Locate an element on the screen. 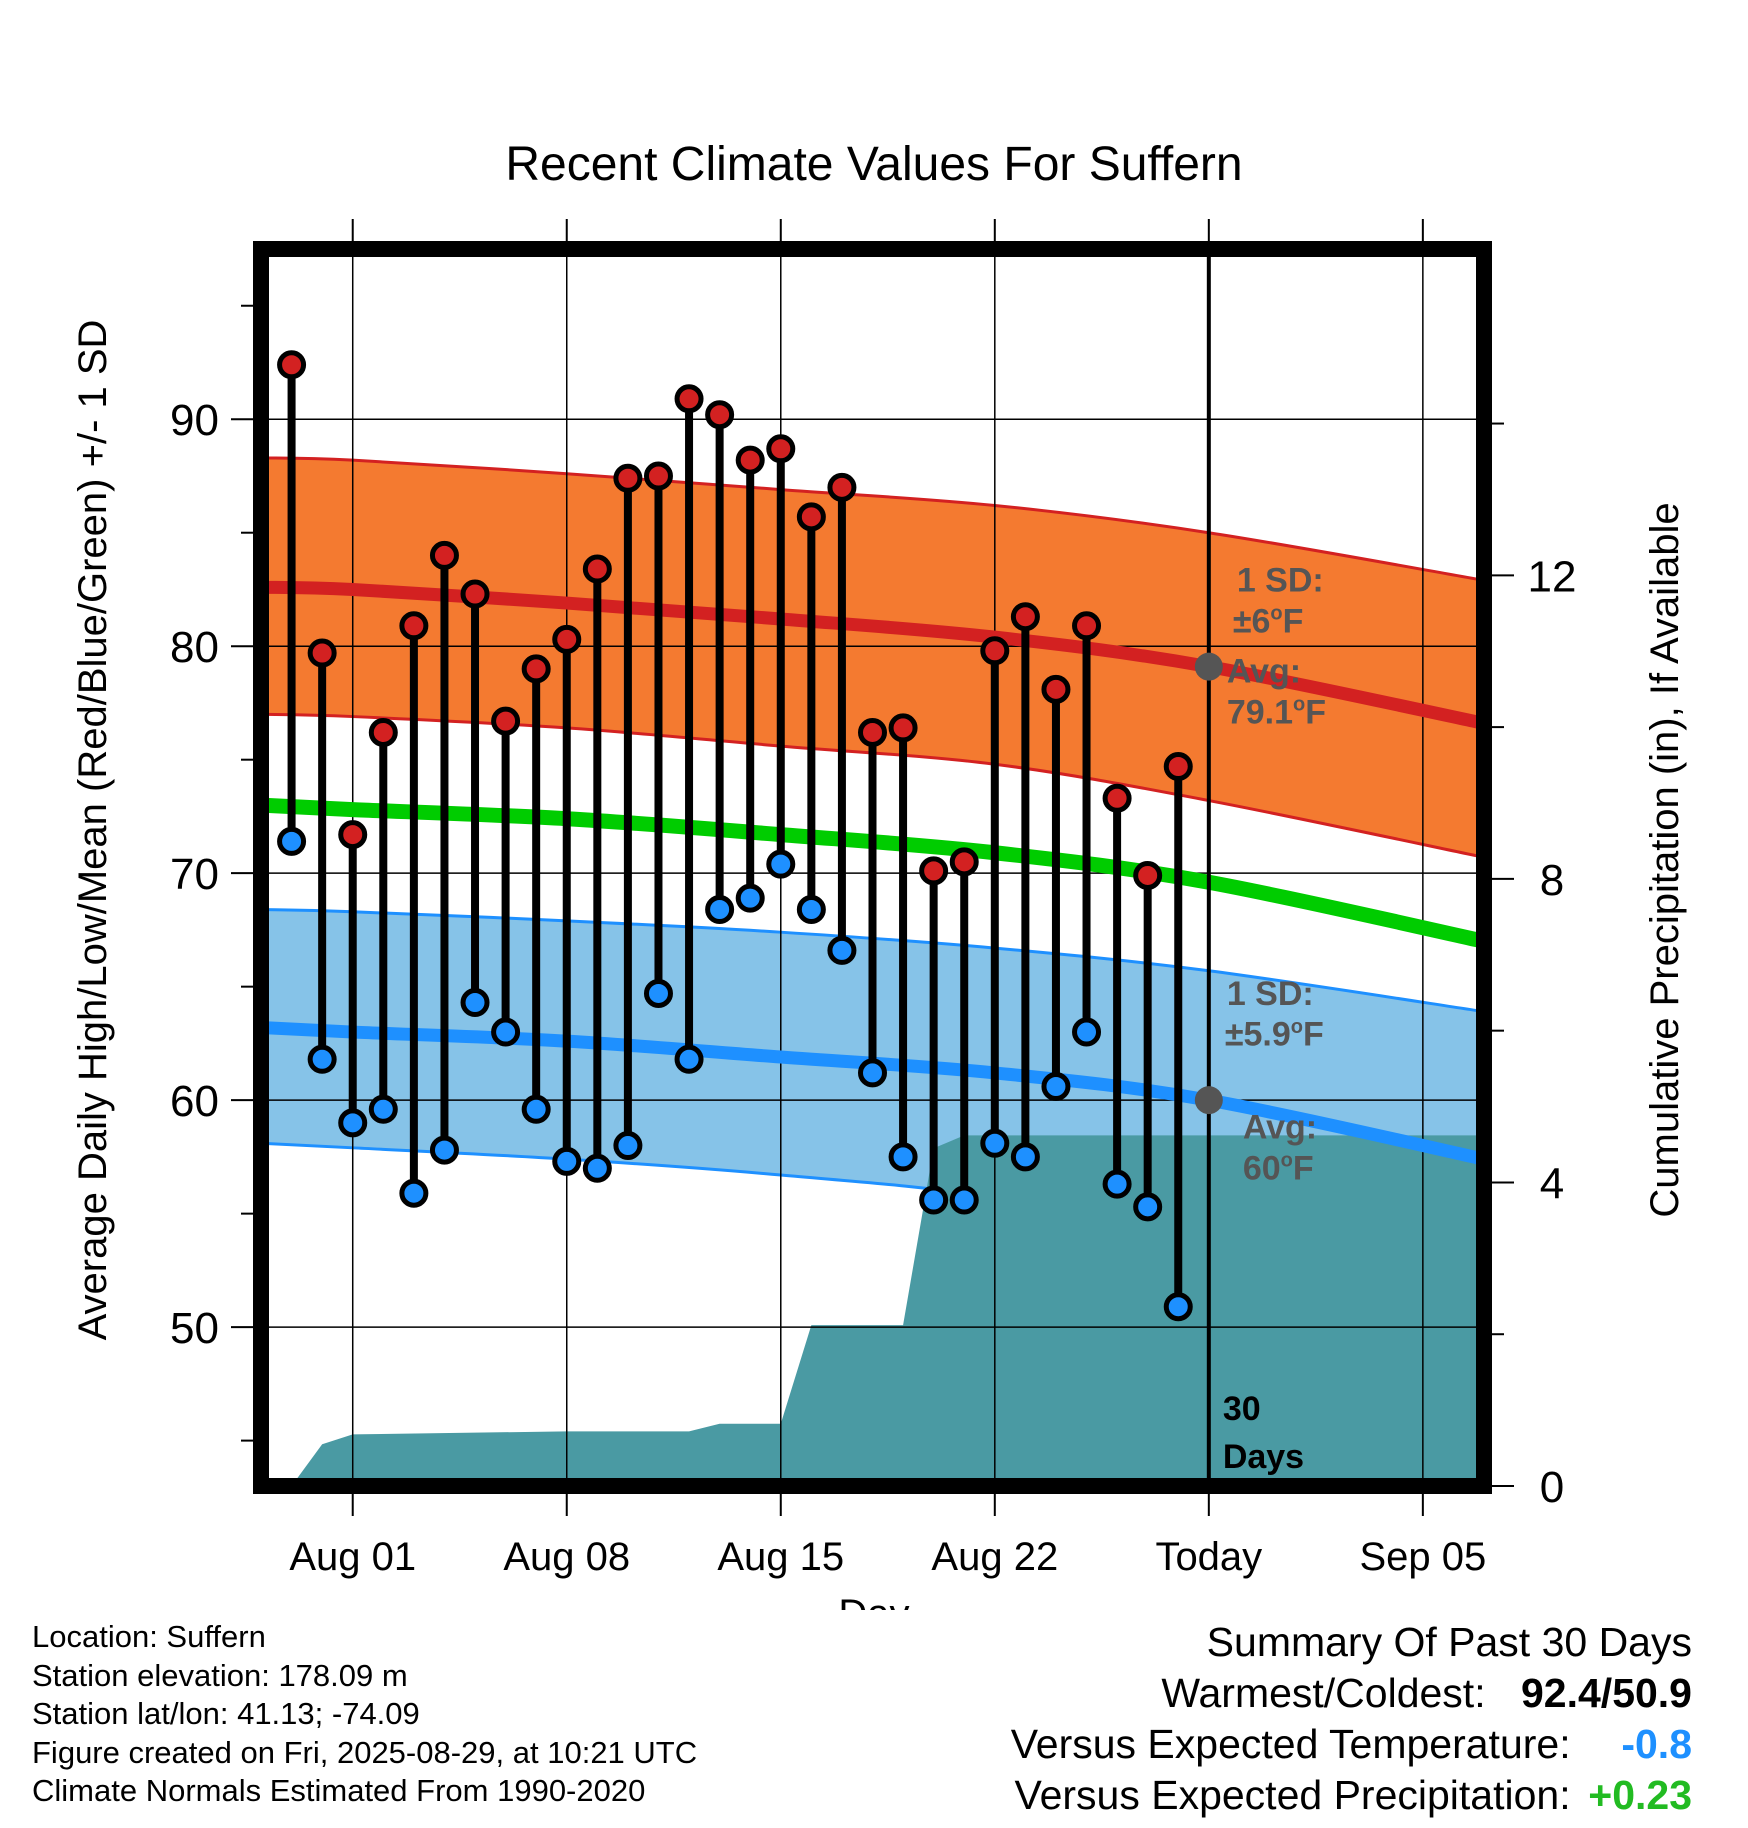  y2-tick-label: 4 is located at coordinates (1552, 1183).